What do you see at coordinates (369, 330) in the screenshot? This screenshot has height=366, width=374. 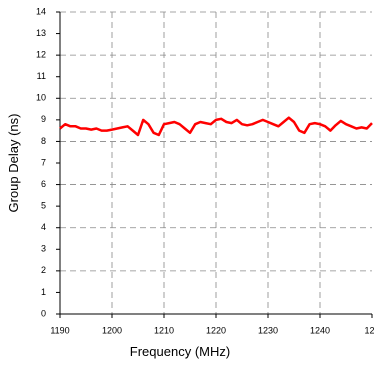 I see `x-tick-label: 125` at bounding box center [369, 330].